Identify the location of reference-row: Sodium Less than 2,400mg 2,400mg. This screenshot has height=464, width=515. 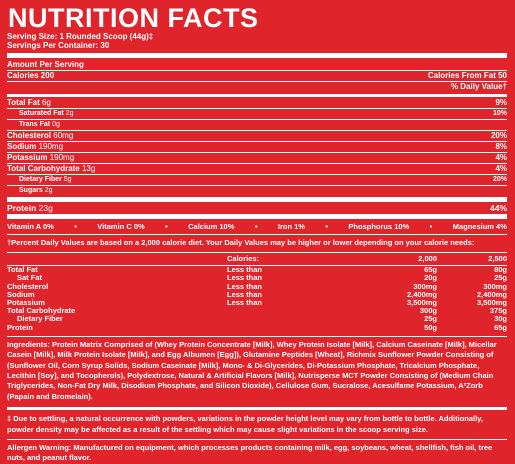
(257, 294).